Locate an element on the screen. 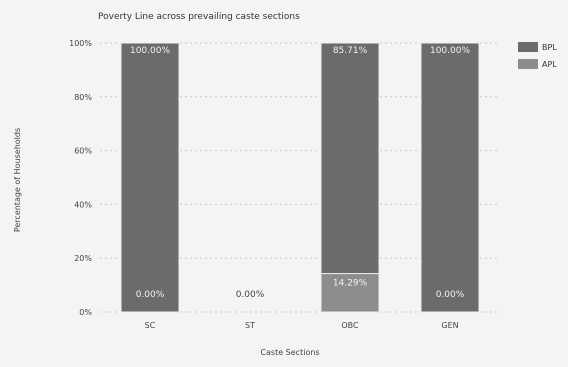  legend-label-apl: APL is located at coordinates (549, 64).